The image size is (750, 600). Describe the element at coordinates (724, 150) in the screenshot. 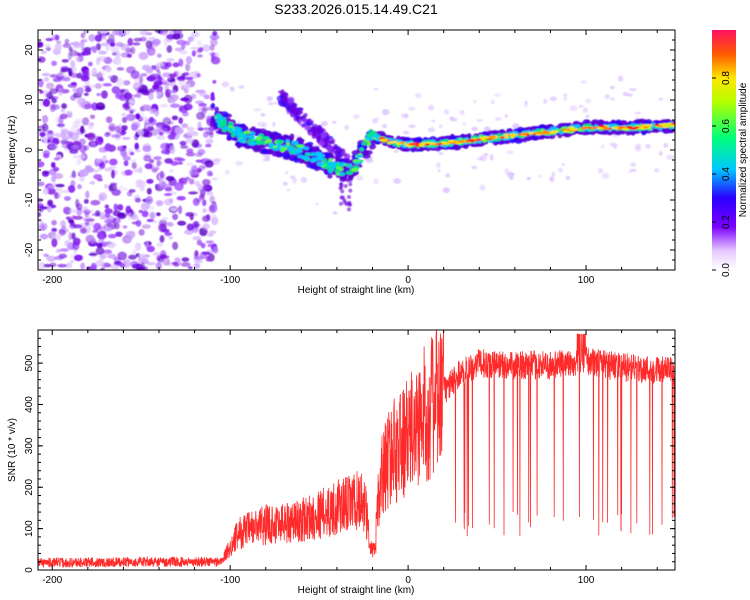

I see `colorbar-gradient` at that location.